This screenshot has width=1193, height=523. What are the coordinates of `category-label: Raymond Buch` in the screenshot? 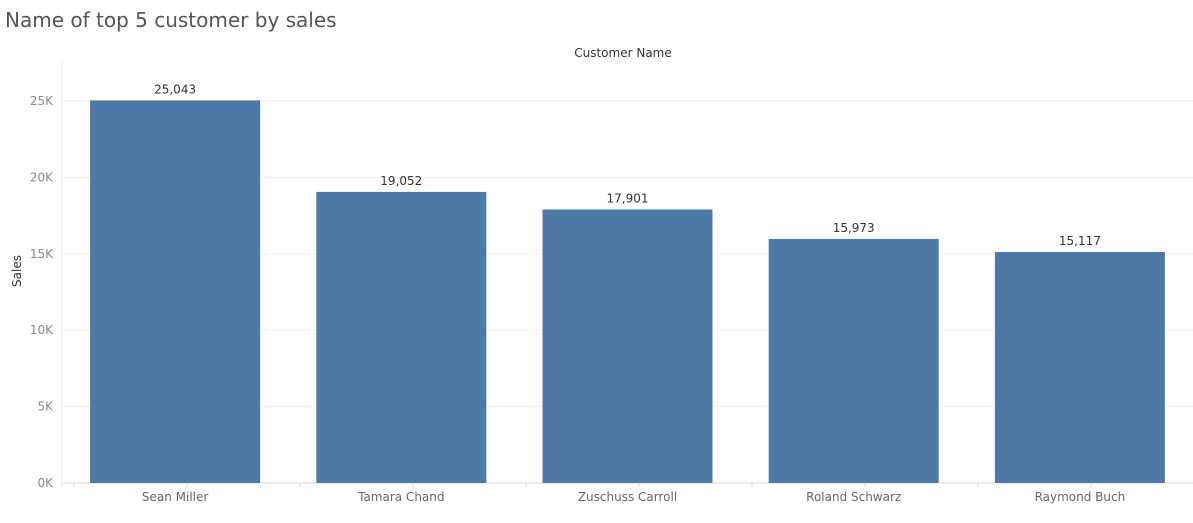 It's located at (1080, 497).